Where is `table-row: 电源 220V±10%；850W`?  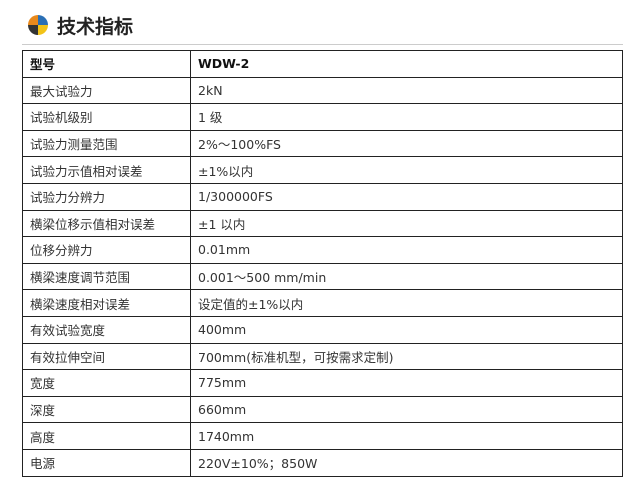
table-row: 电源 220V±10%；850W is located at coordinates (322, 462).